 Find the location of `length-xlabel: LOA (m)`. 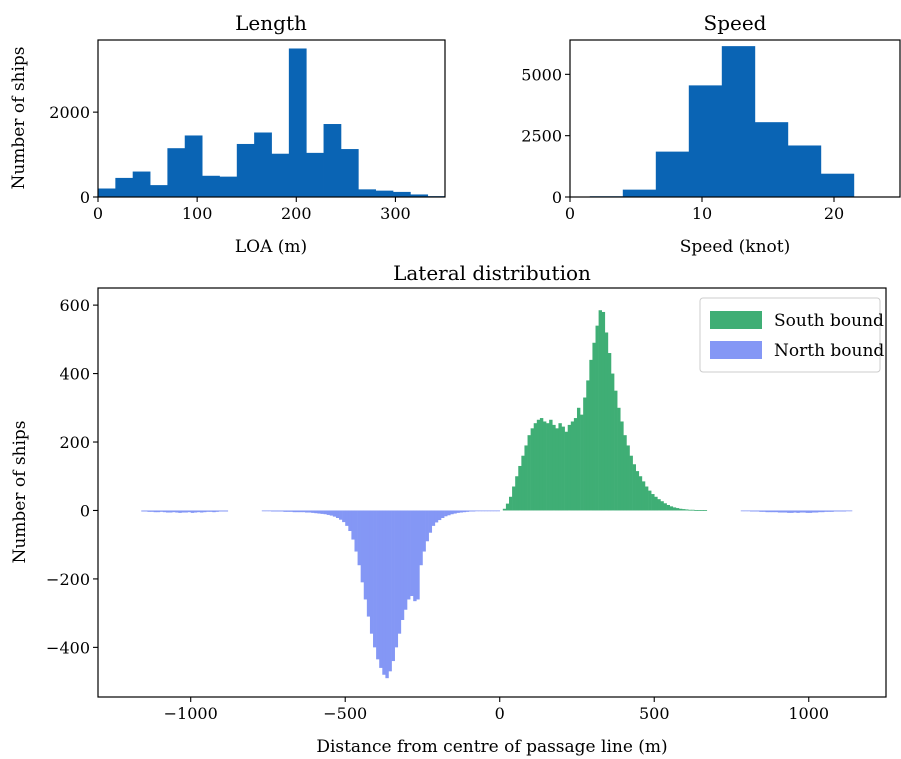

length-xlabel: LOA (m) is located at coordinates (271, 247).